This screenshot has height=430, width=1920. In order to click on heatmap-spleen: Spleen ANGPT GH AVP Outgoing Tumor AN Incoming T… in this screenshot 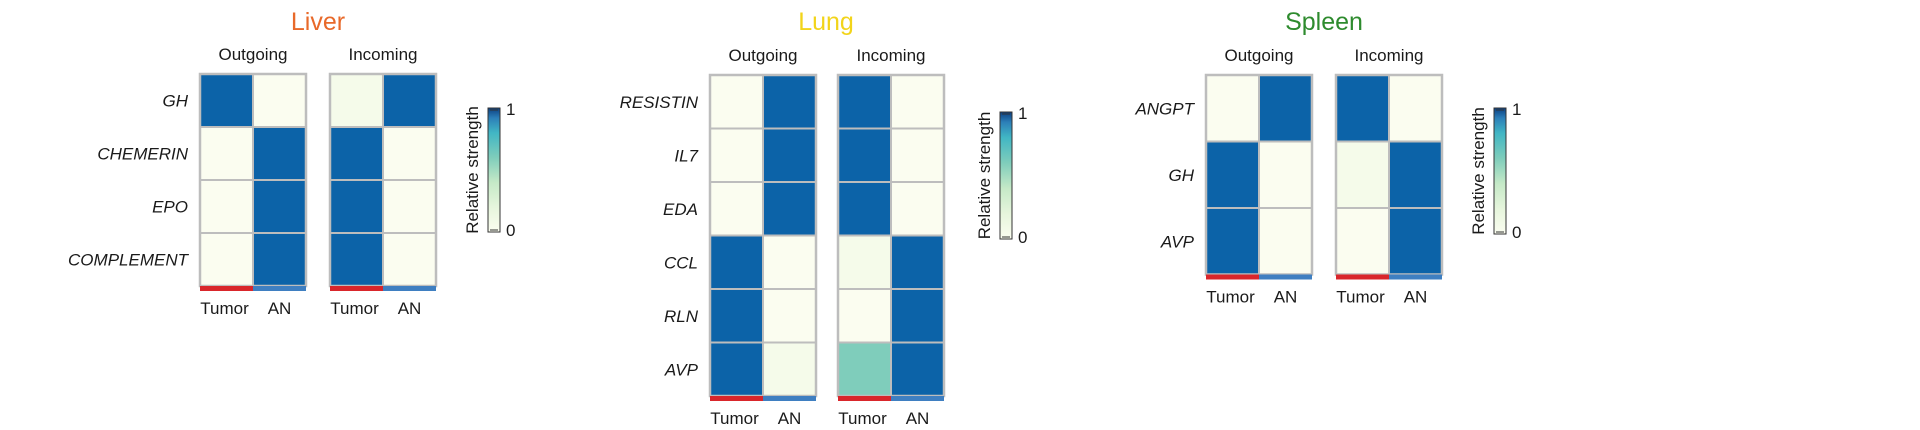, I will do `click(1327, 157)`.